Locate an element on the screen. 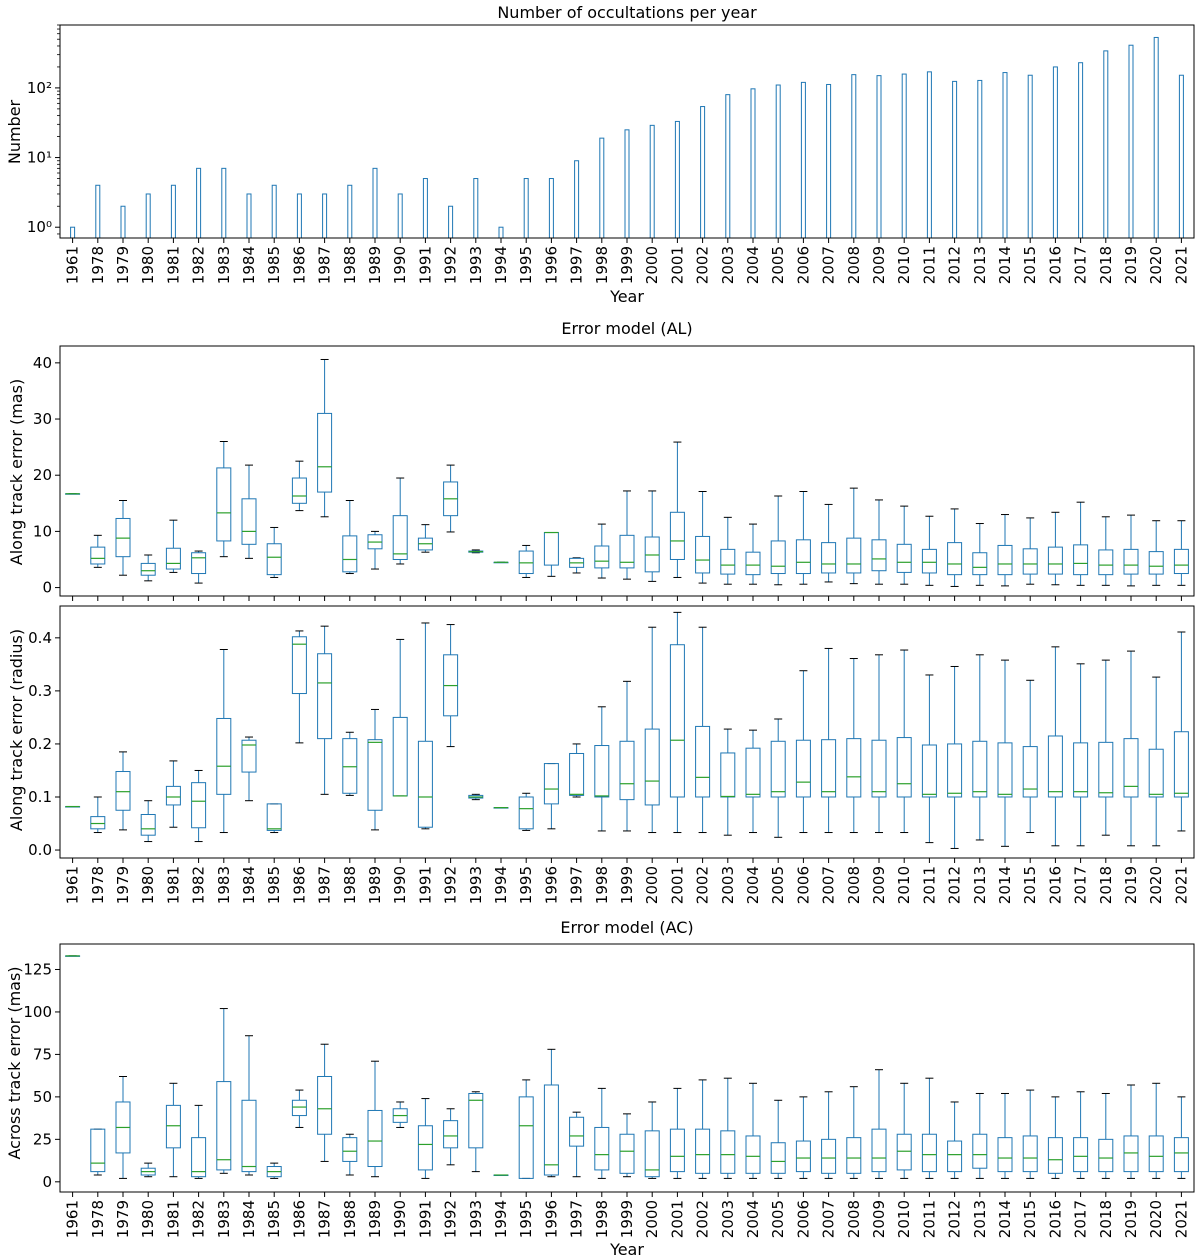  x-tick-label: 2013 is located at coordinates (980, 885).